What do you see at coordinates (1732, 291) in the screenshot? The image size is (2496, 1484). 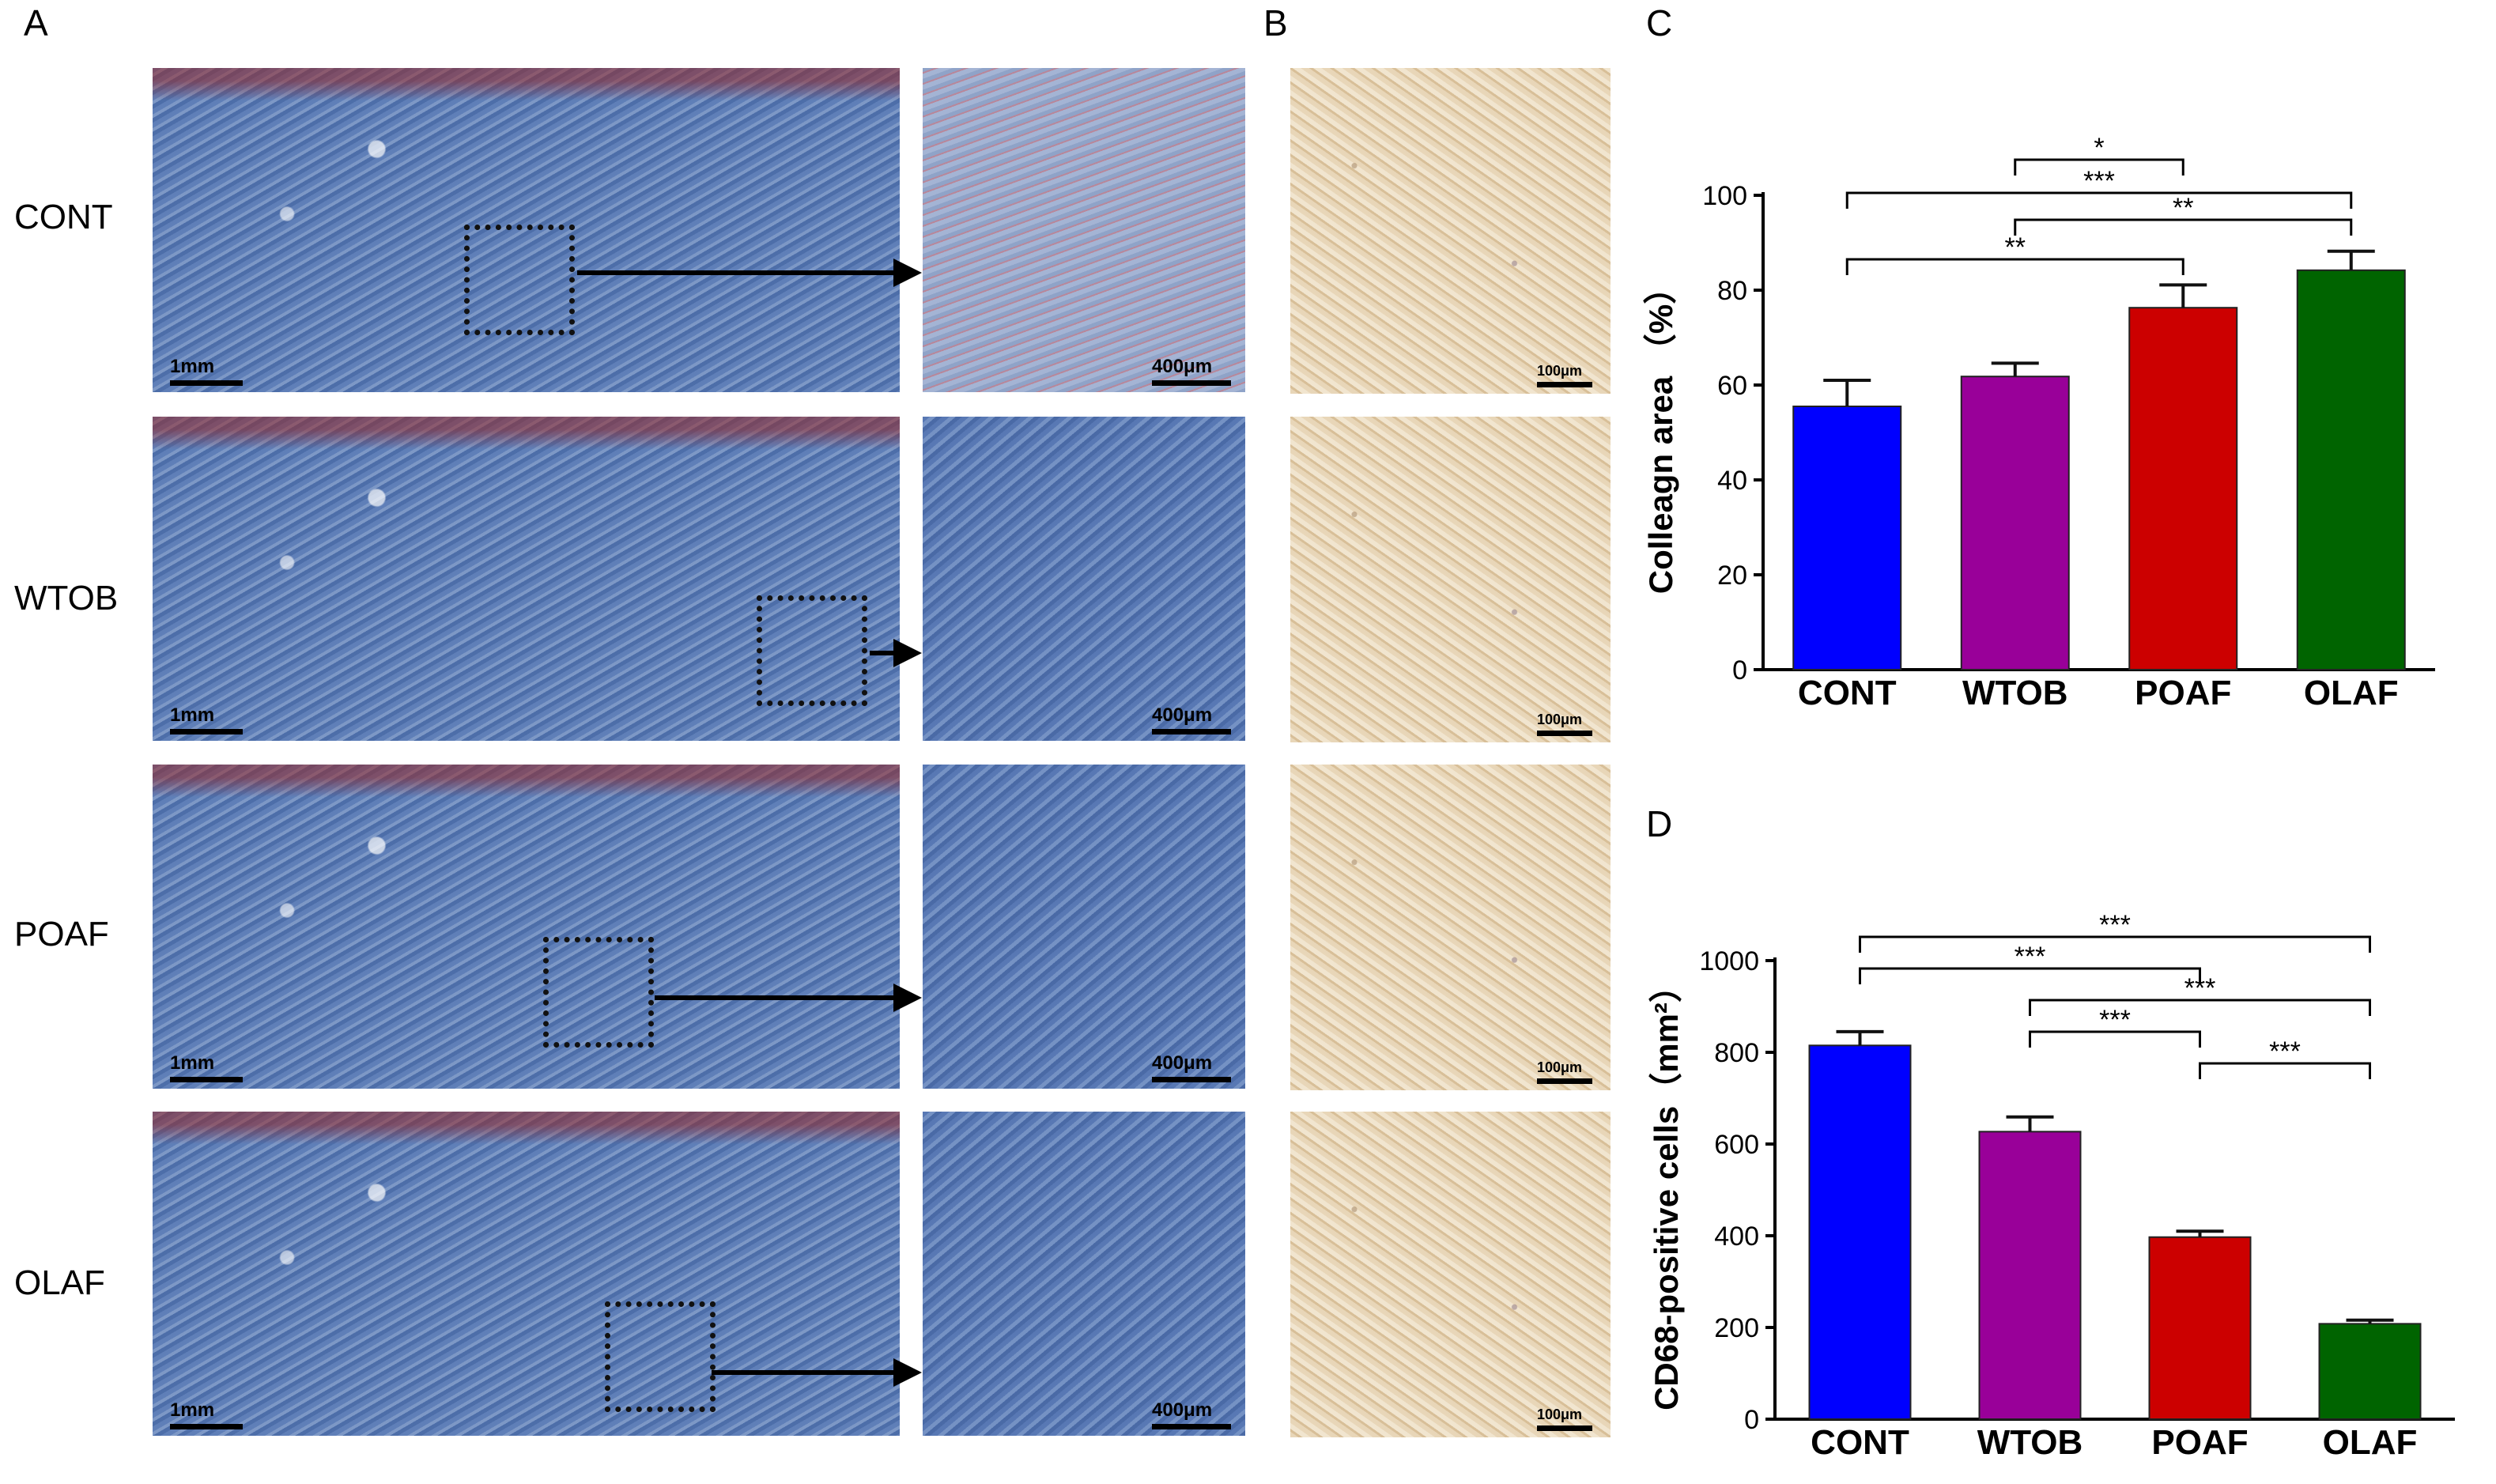 I see `y-tick-label: 80` at bounding box center [1732, 291].